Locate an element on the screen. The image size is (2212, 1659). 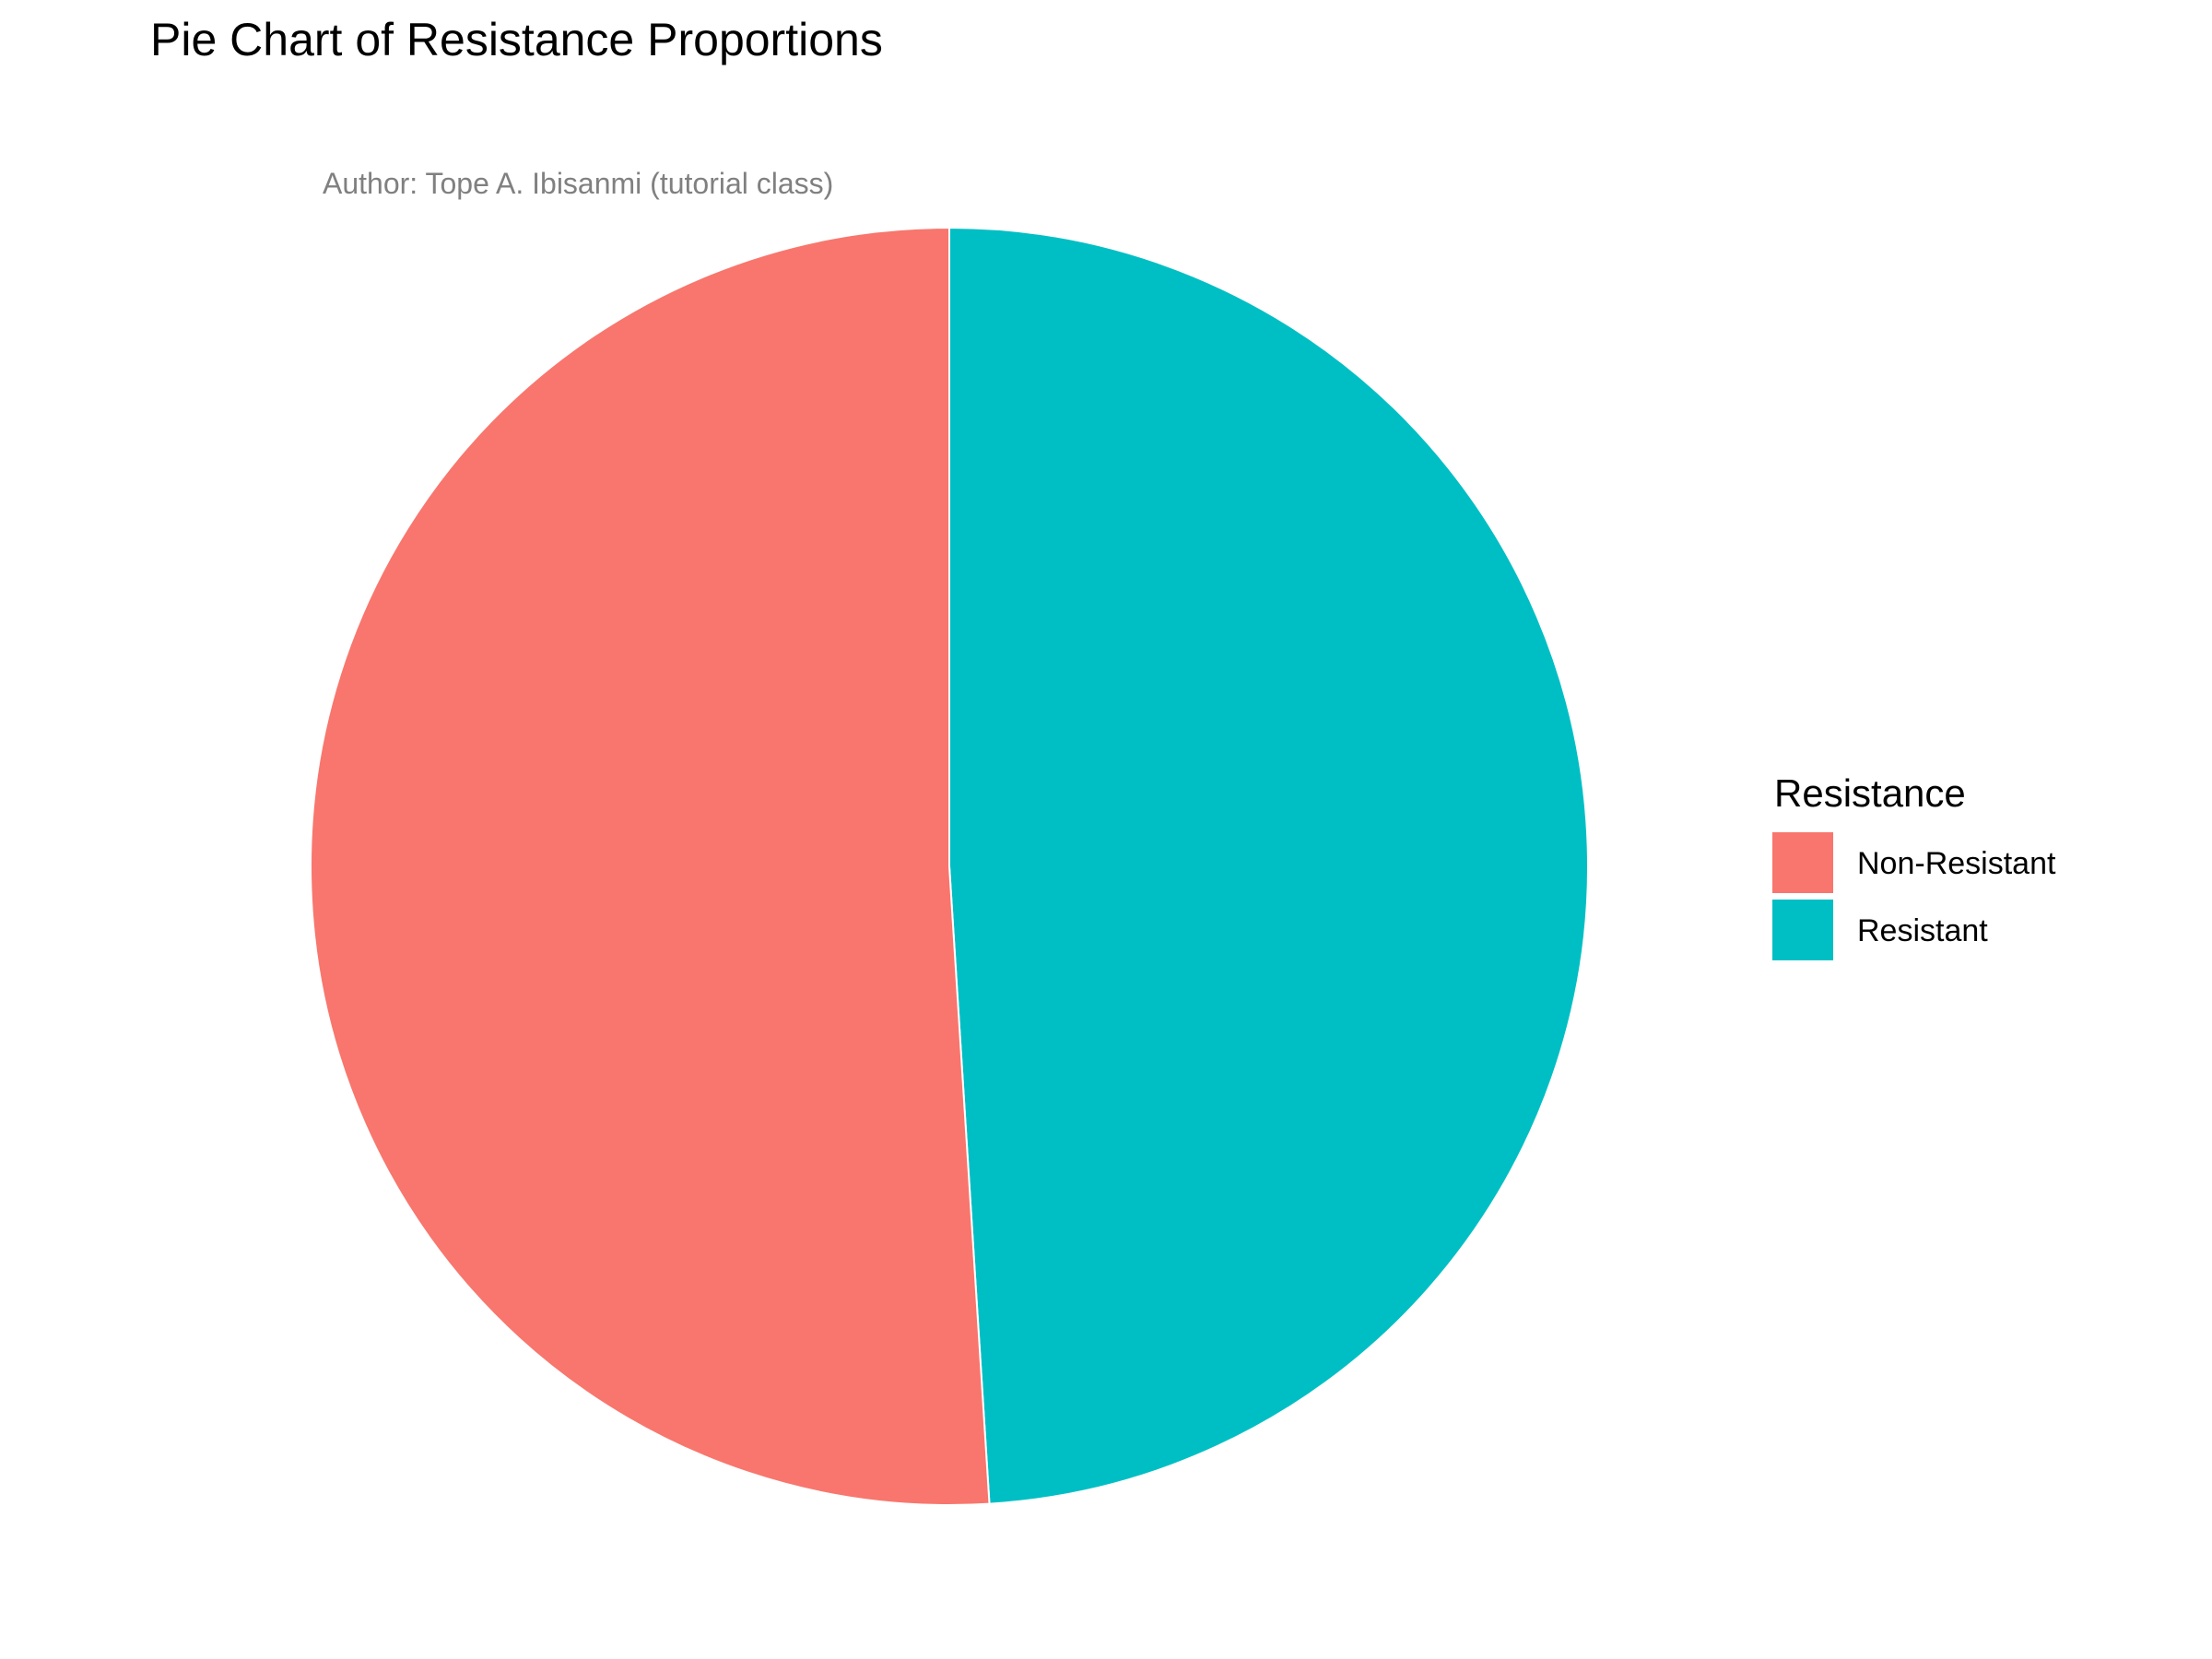
chart-title: Pie Chart of Resistance Proportions is located at coordinates (516, 39).